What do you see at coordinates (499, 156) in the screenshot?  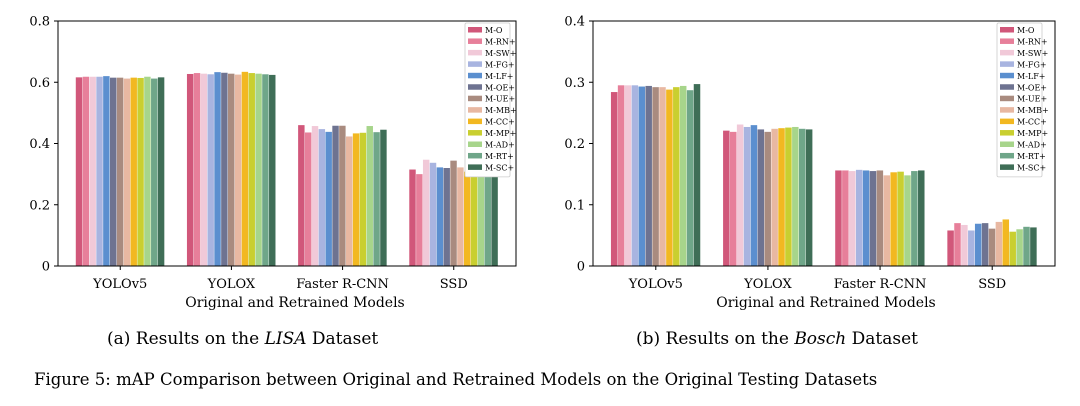 I see `legend-entry: M-RT+` at bounding box center [499, 156].